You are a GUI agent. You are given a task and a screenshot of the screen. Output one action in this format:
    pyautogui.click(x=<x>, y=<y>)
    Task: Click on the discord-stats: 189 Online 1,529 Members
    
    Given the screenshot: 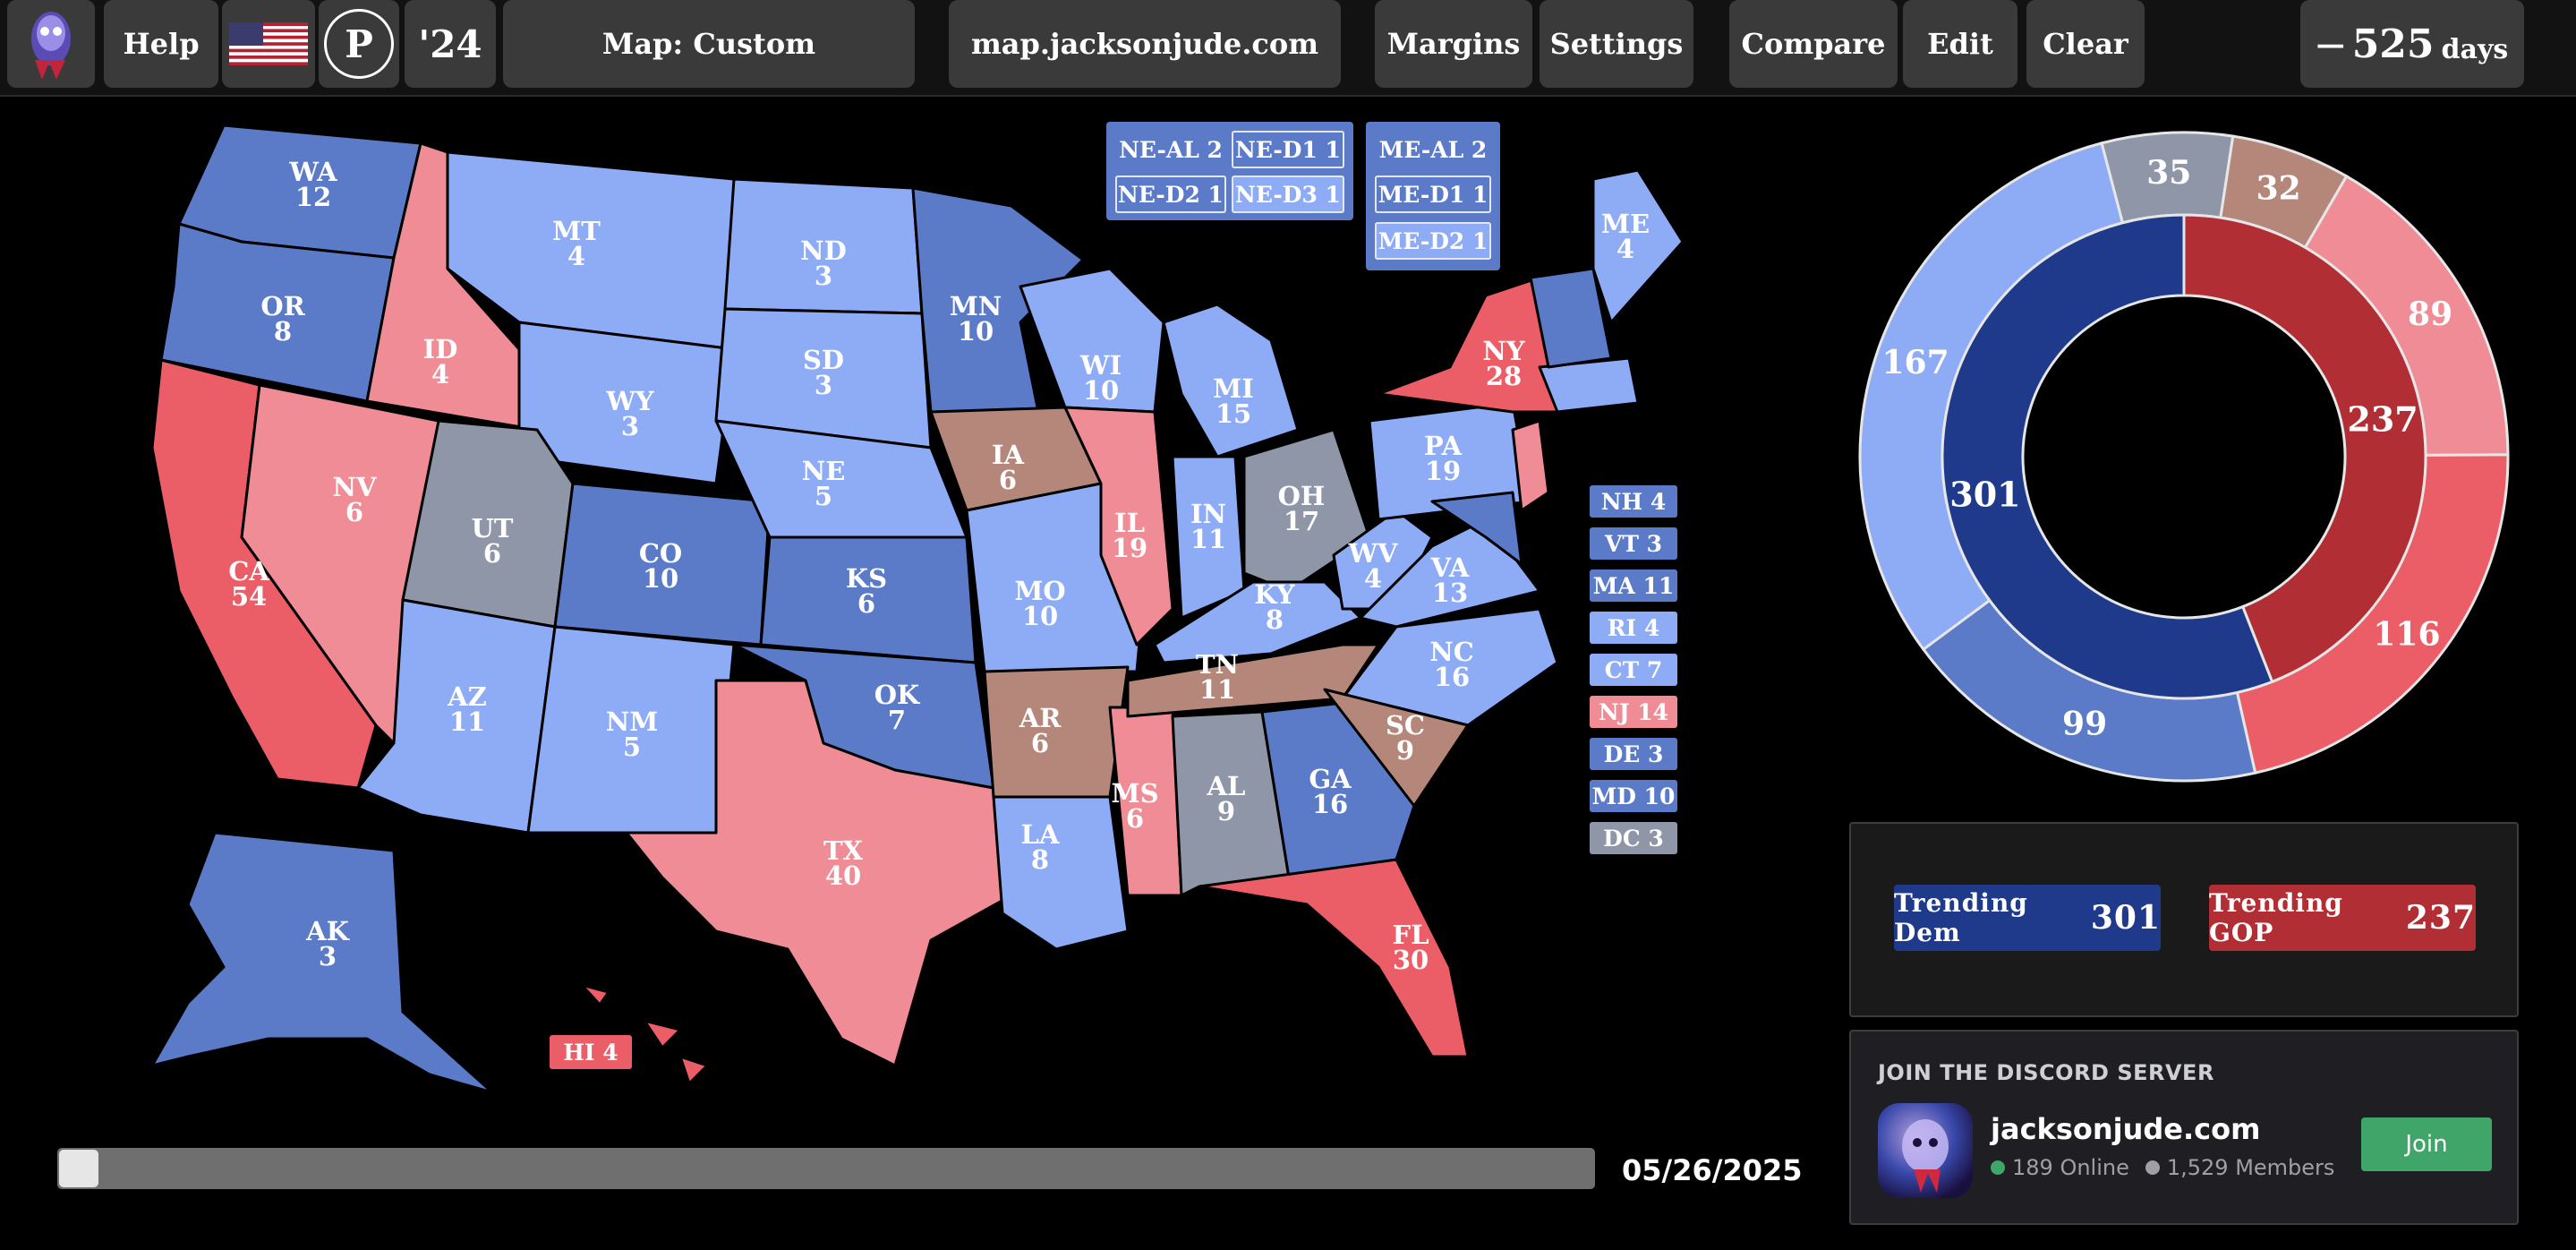 What is the action you would take?
    pyautogui.click(x=2162, y=1167)
    